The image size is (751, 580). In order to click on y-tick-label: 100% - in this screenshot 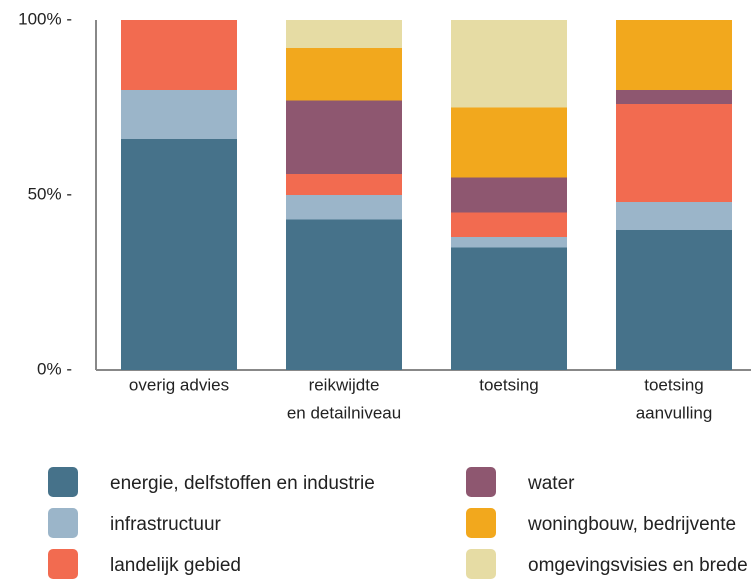, I will do `click(45, 18)`.